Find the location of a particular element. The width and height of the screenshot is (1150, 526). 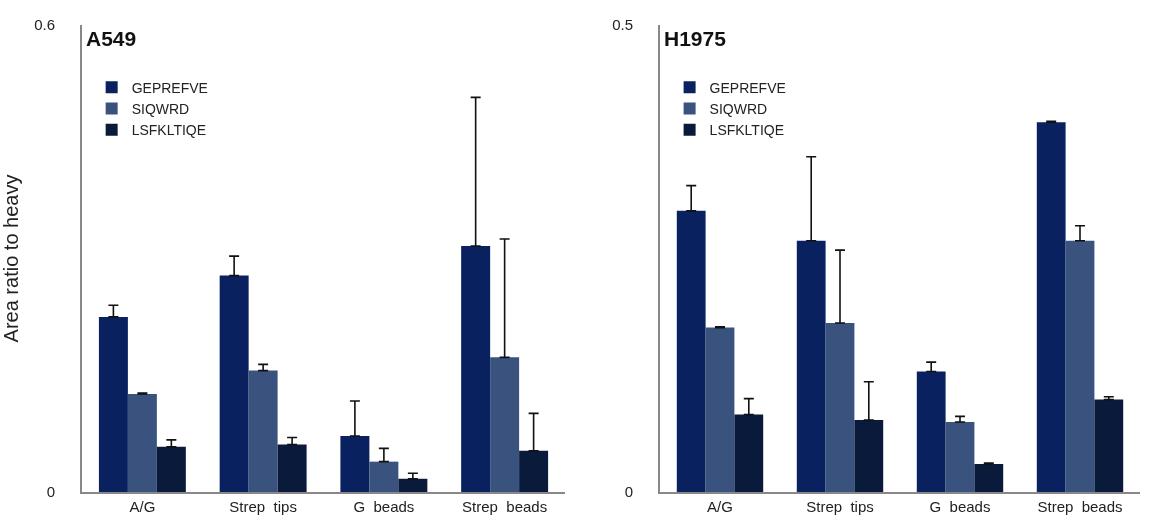

y-tick-label: 0.5 is located at coordinates (622, 25).